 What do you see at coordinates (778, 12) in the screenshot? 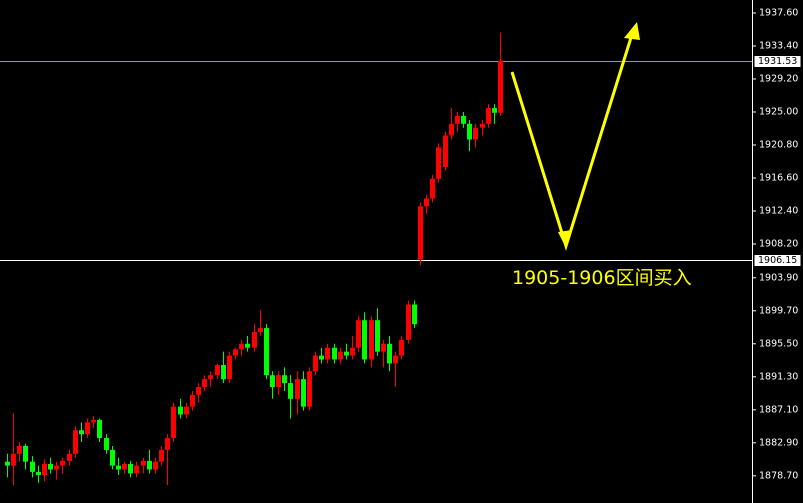
I see `y-tick-label: 1937.60` at bounding box center [778, 12].